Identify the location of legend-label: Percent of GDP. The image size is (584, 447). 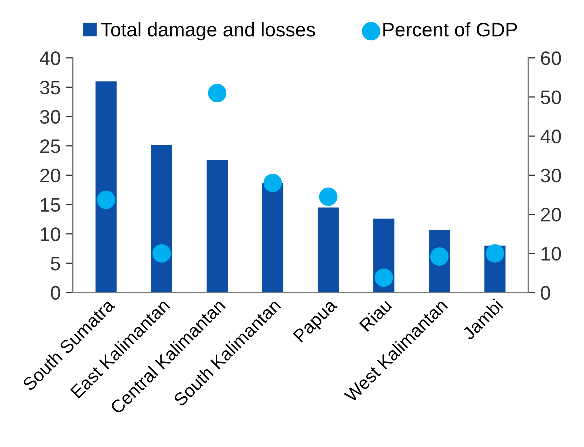
(451, 29).